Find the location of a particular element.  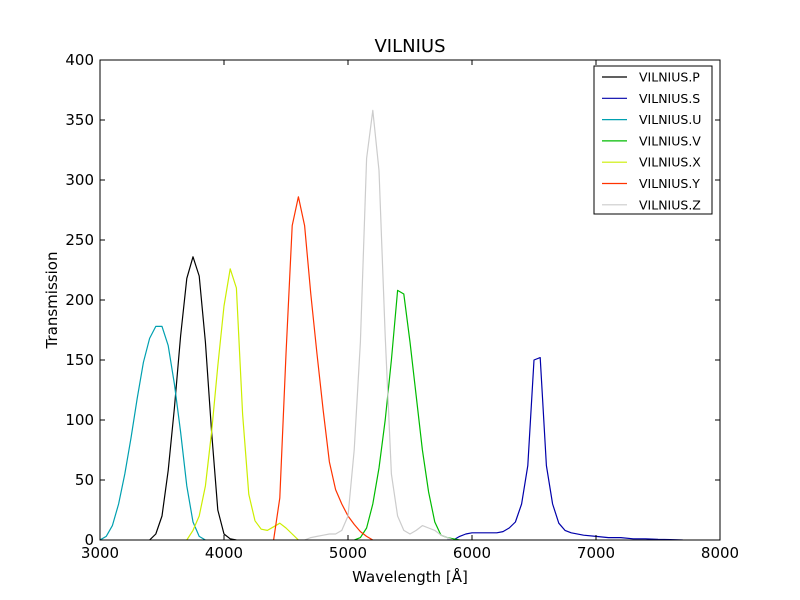

legend-label: VILNIUS.S is located at coordinates (669, 98).